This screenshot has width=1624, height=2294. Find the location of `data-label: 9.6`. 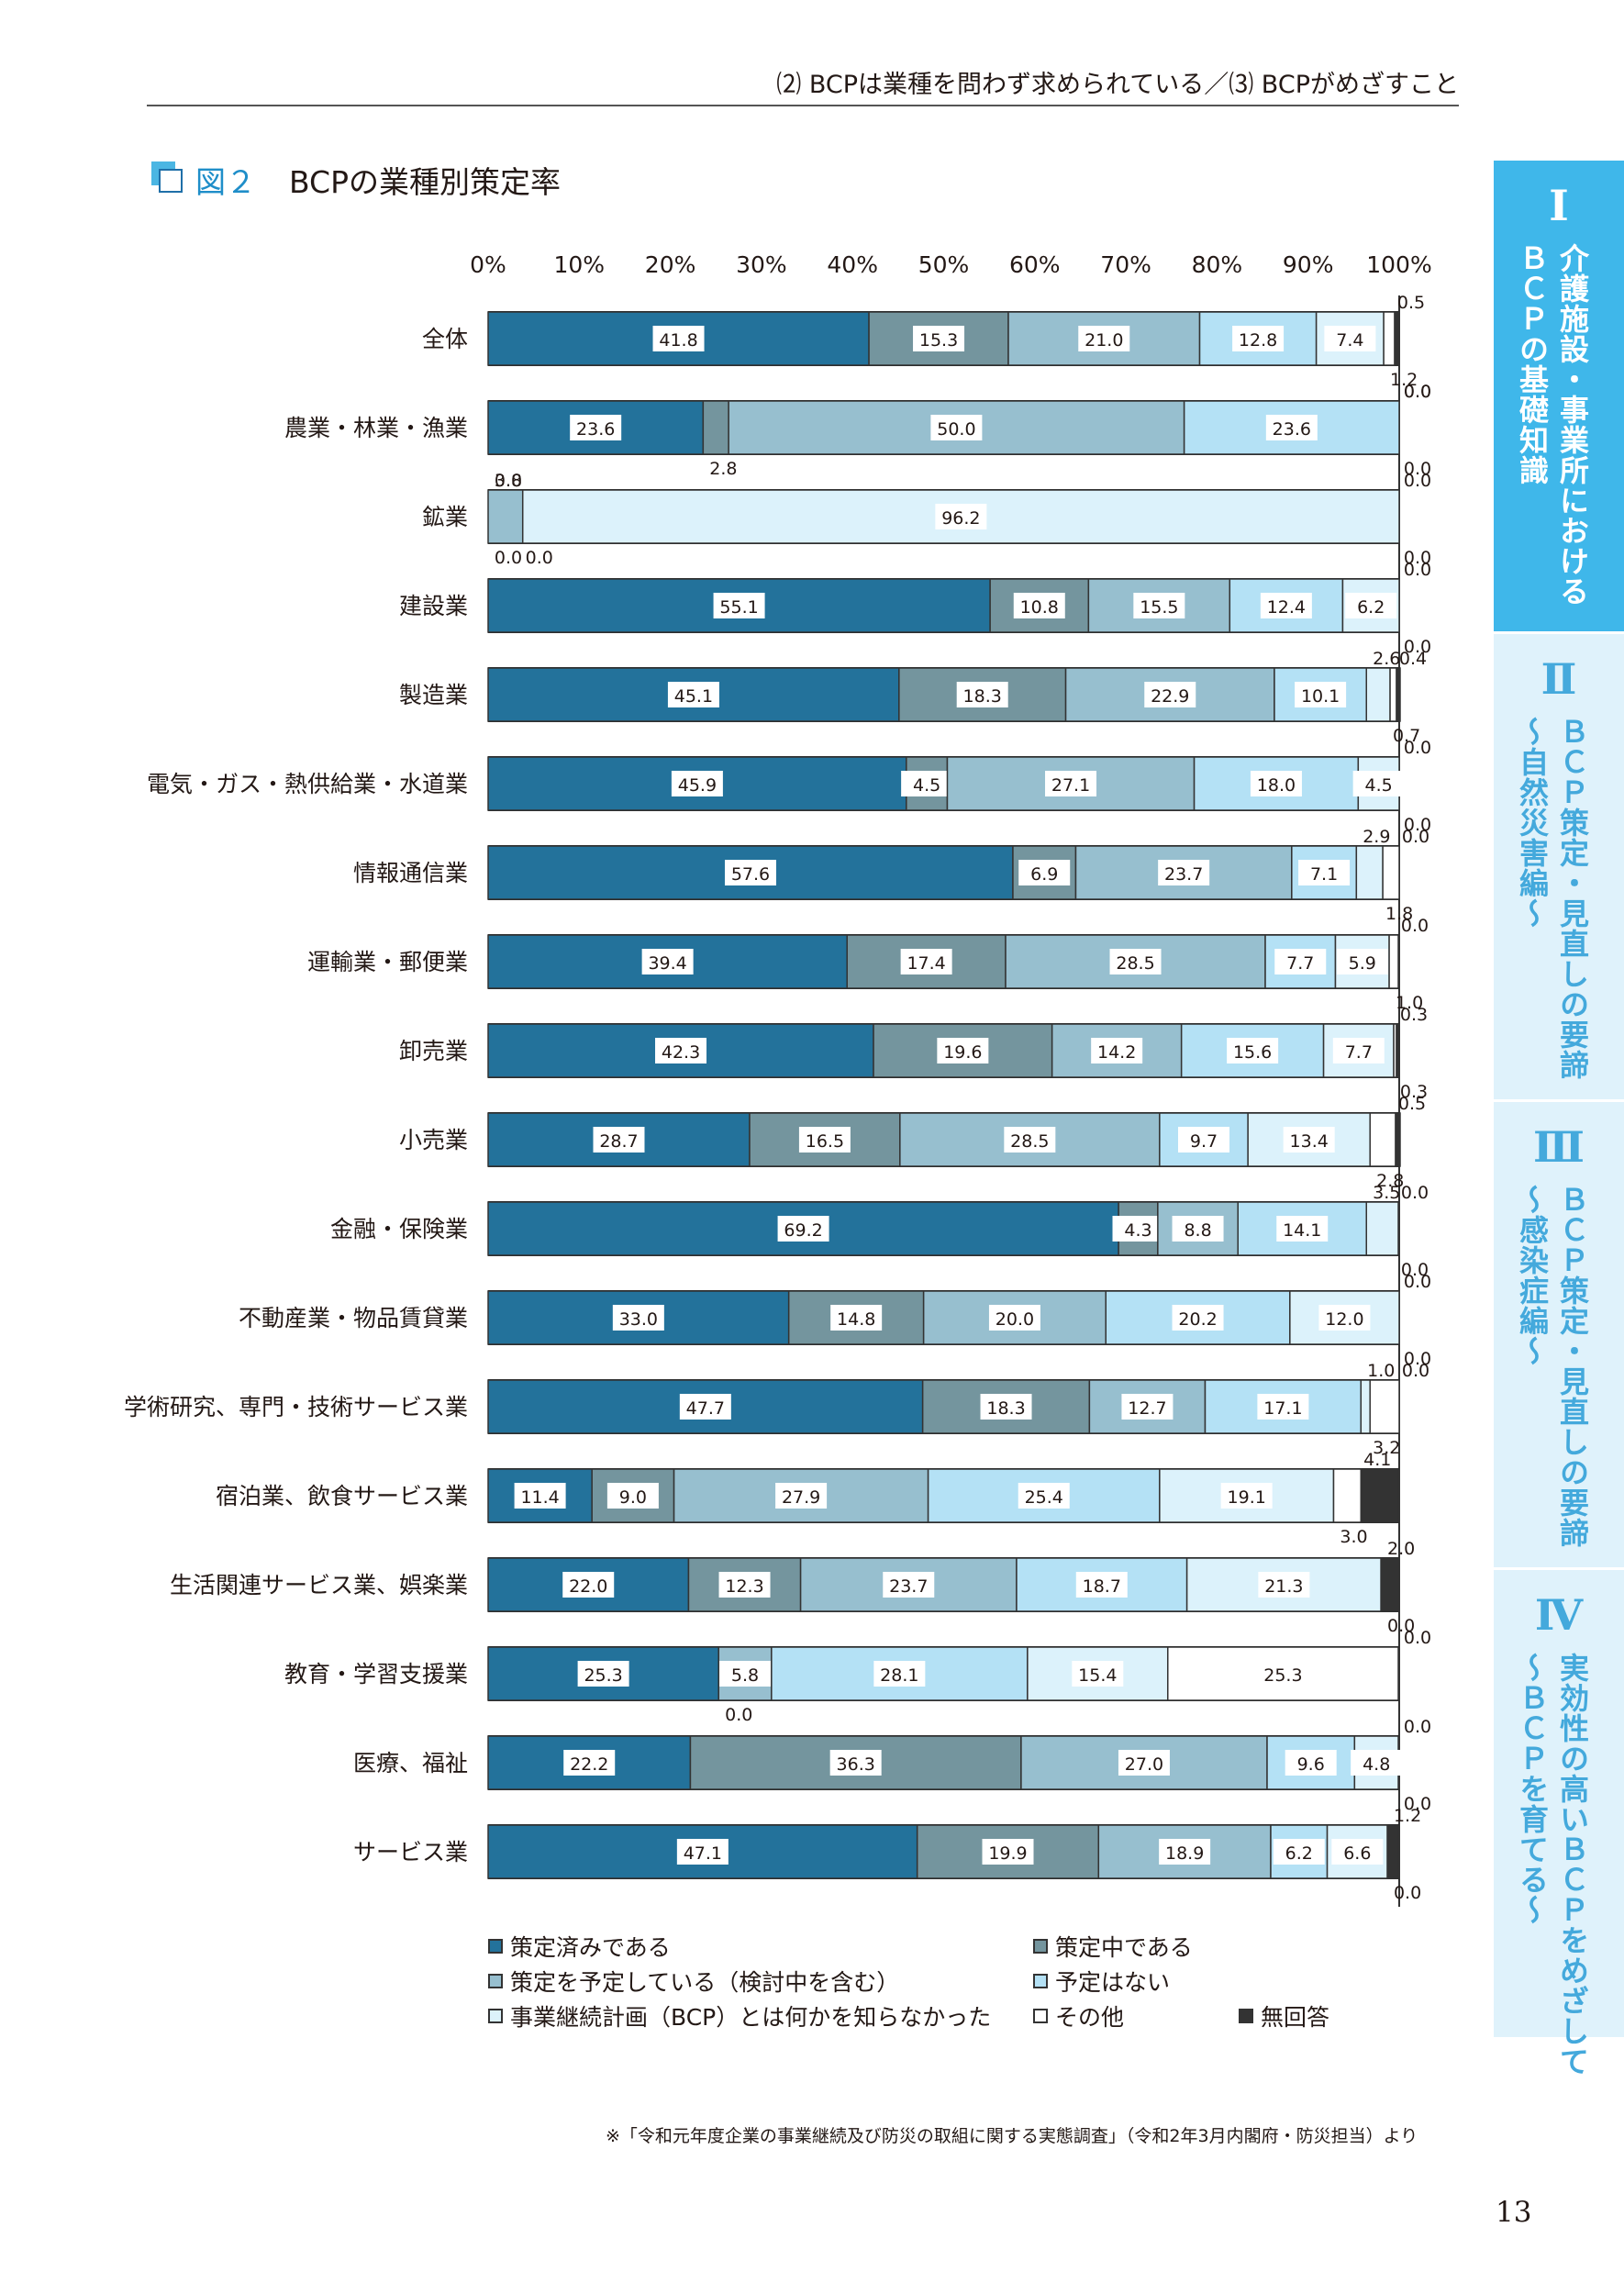

data-label: 9.6 is located at coordinates (1311, 1764).